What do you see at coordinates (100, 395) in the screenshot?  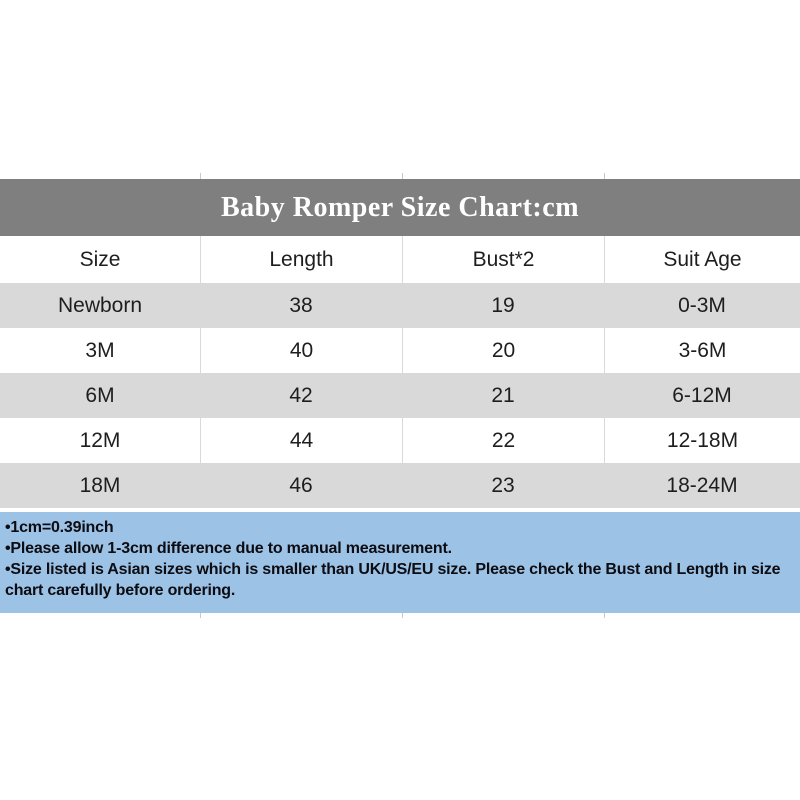 I see `table-cell: 6M` at bounding box center [100, 395].